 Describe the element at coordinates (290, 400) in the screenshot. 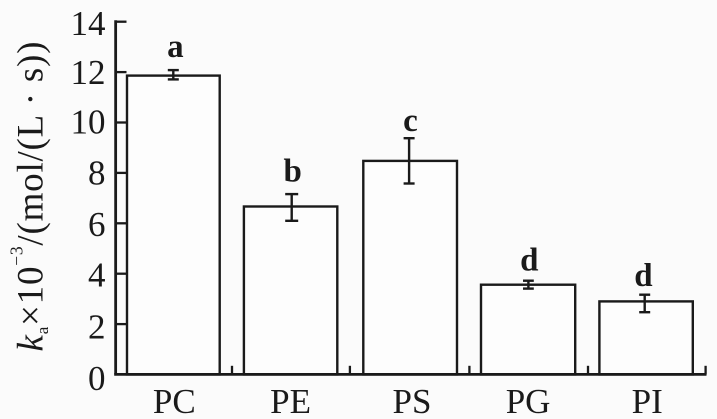

I see `svg-text: PE` at that location.